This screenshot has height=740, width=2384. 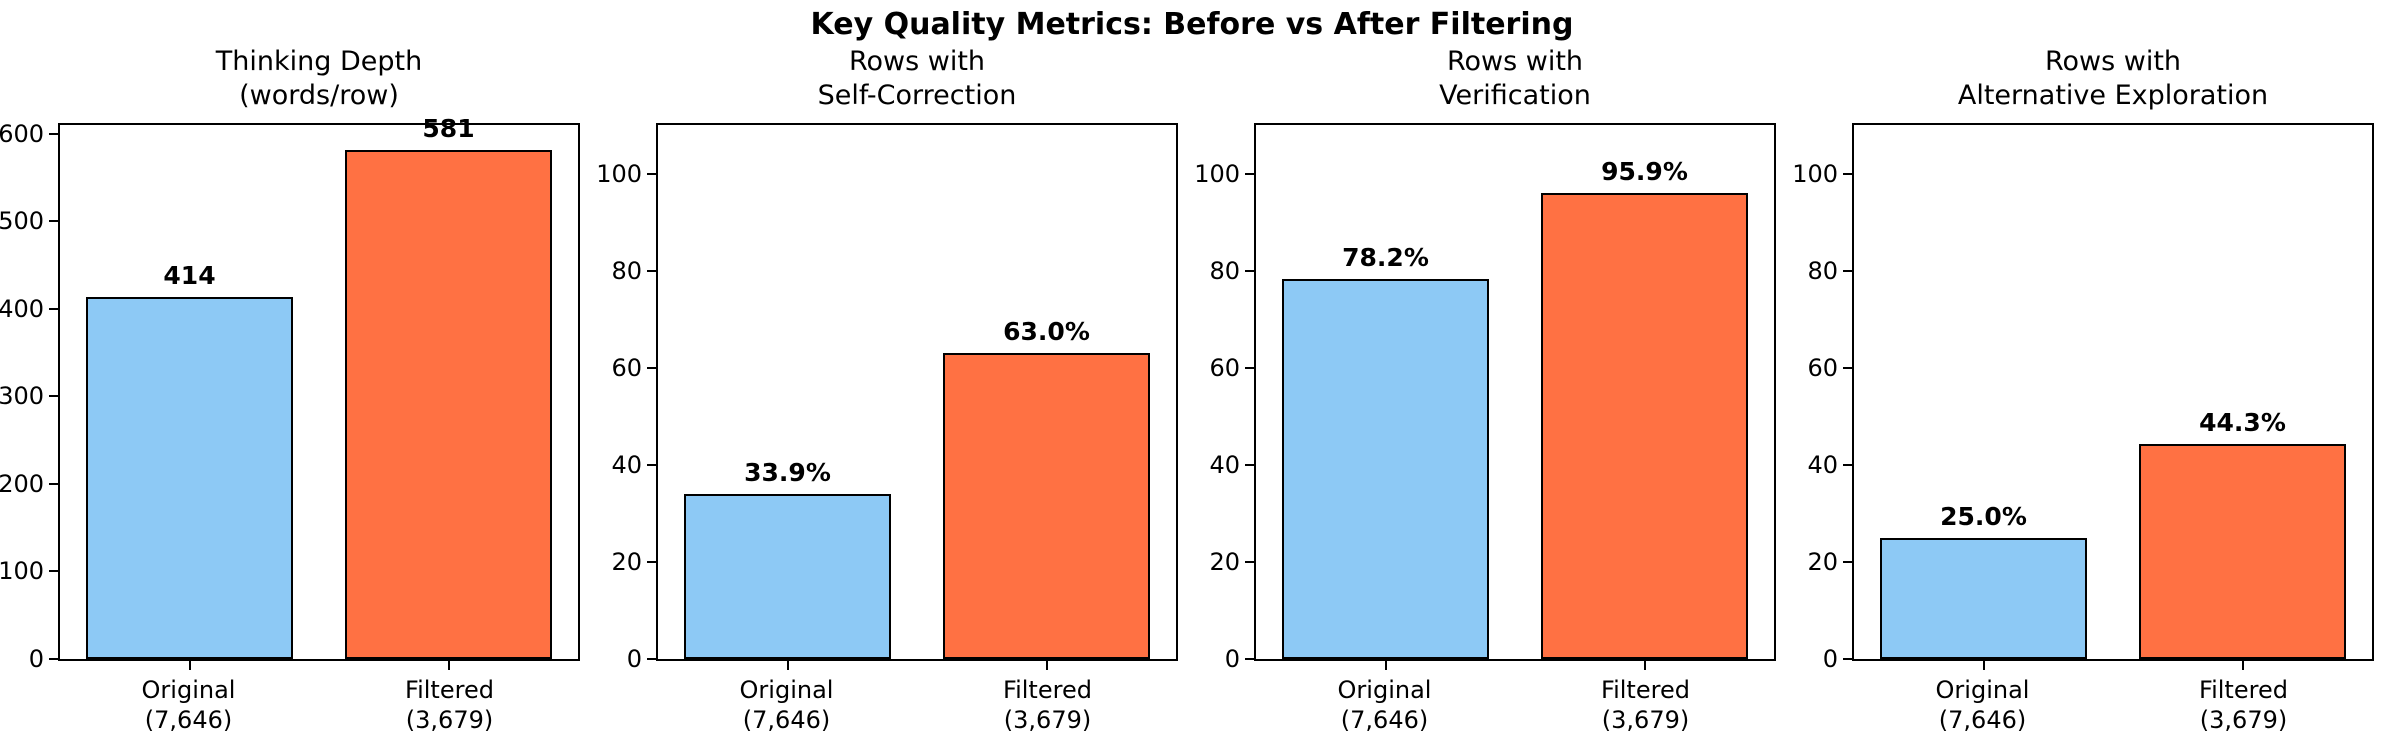 What do you see at coordinates (1982, 690) in the screenshot?
I see `x-label-category: Original` at bounding box center [1982, 690].